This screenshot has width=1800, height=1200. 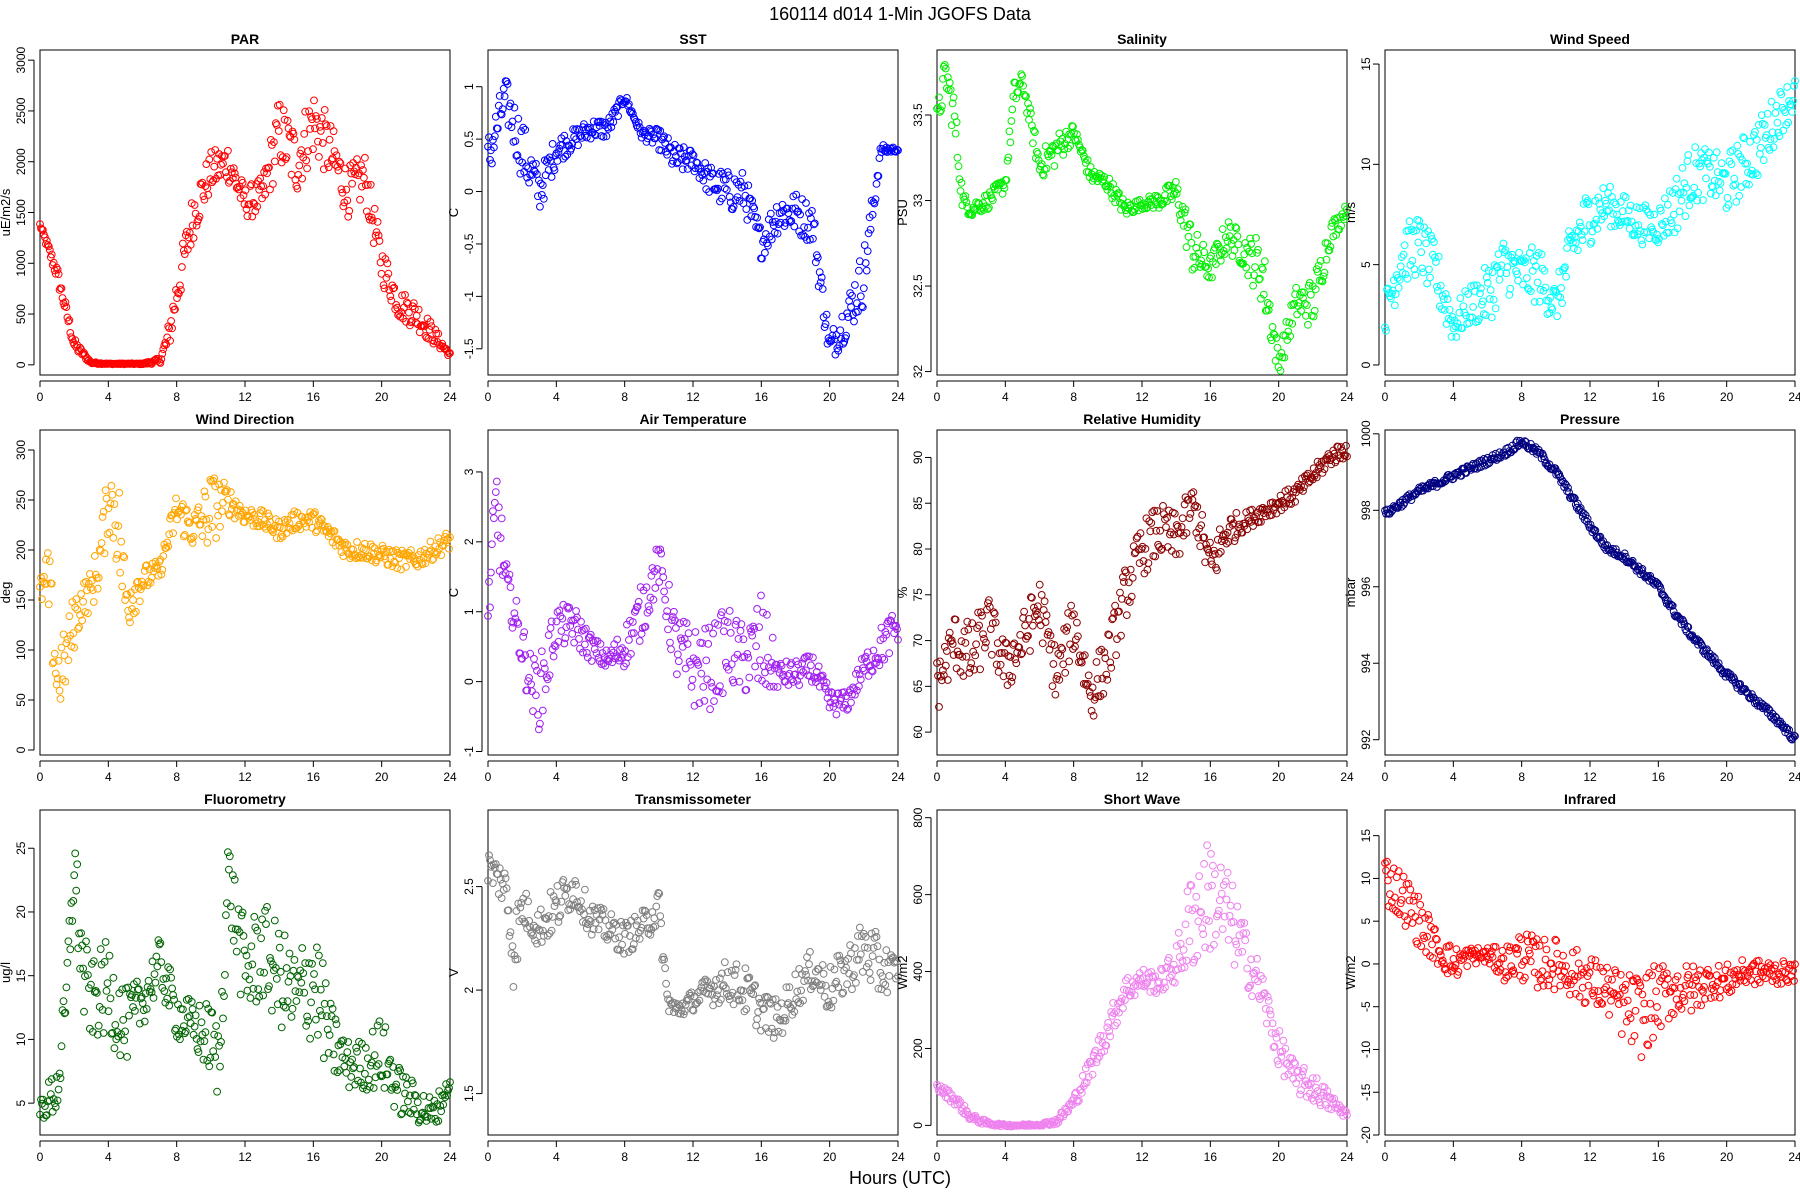 What do you see at coordinates (1590, 799) in the screenshot?
I see `chart-title: Infrared` at bounding box center [1590, 799].